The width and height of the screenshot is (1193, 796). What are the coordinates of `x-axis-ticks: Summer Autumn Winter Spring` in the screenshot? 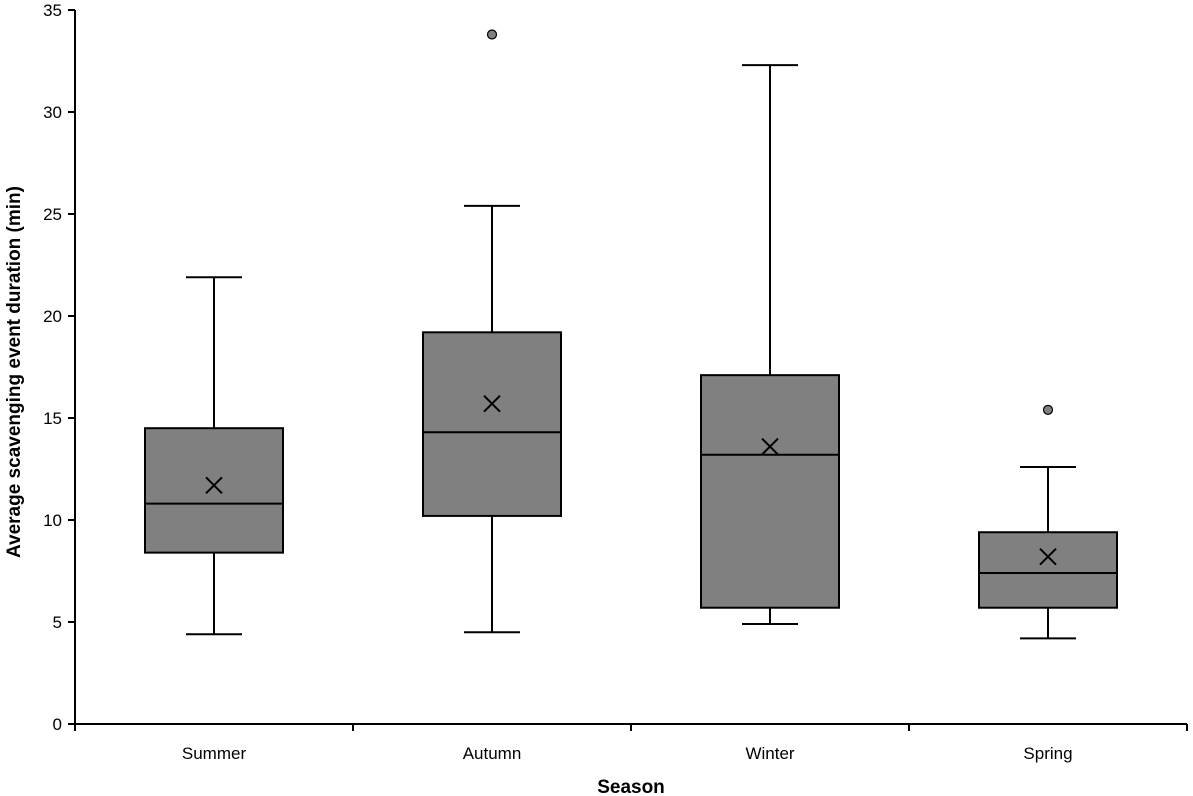 It's located at (631, 743).